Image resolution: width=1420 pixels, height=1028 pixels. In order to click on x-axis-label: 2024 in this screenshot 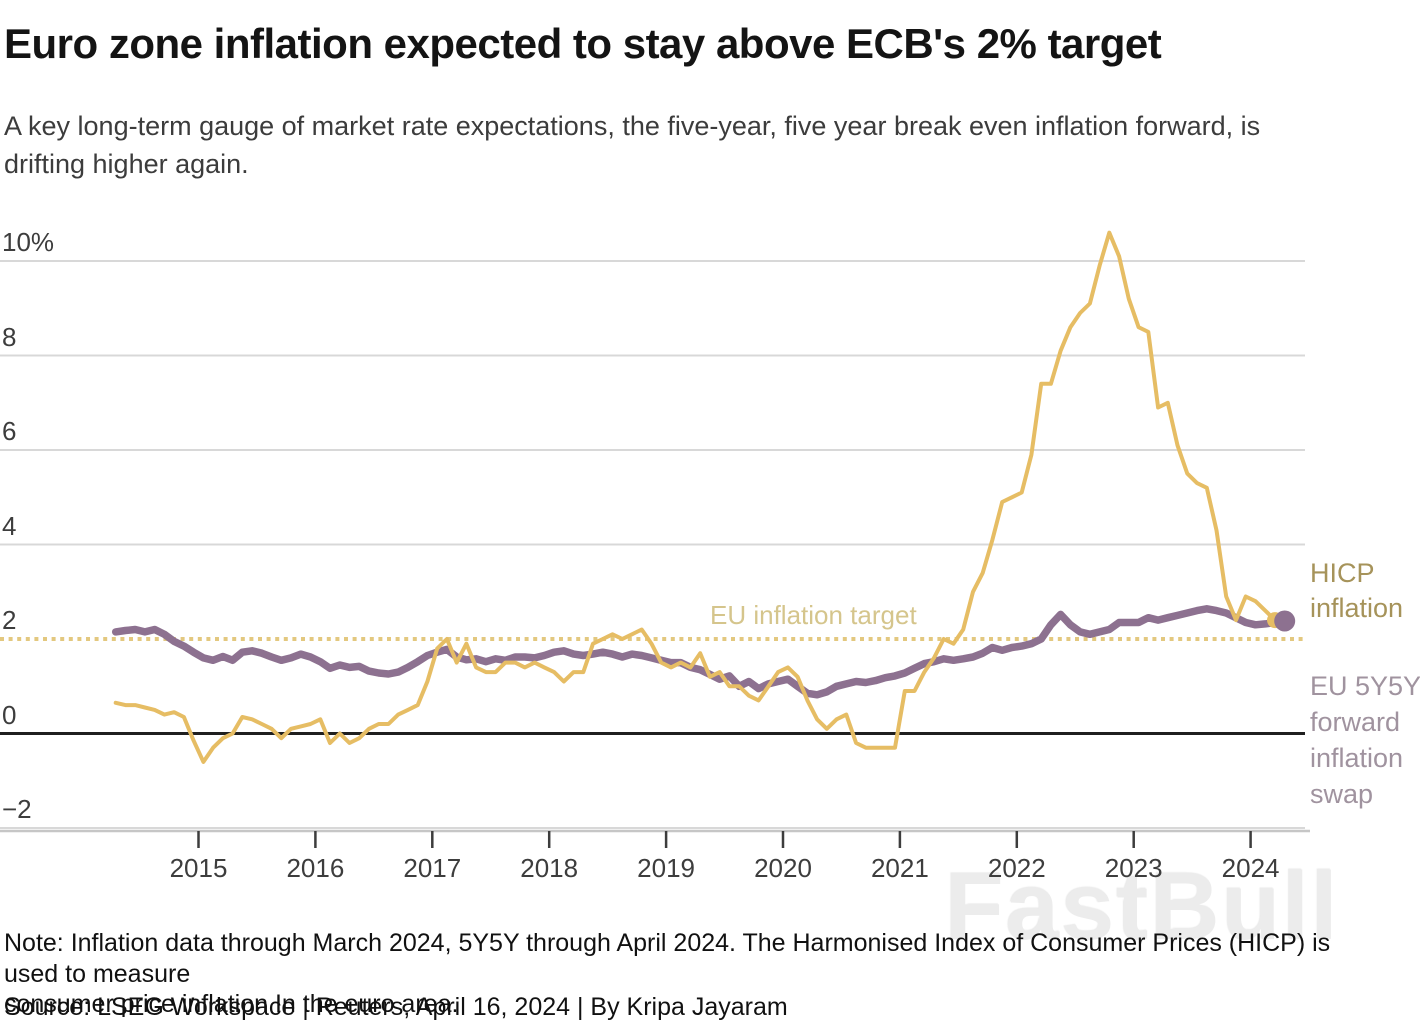, I will do `click(1250, 868)`.